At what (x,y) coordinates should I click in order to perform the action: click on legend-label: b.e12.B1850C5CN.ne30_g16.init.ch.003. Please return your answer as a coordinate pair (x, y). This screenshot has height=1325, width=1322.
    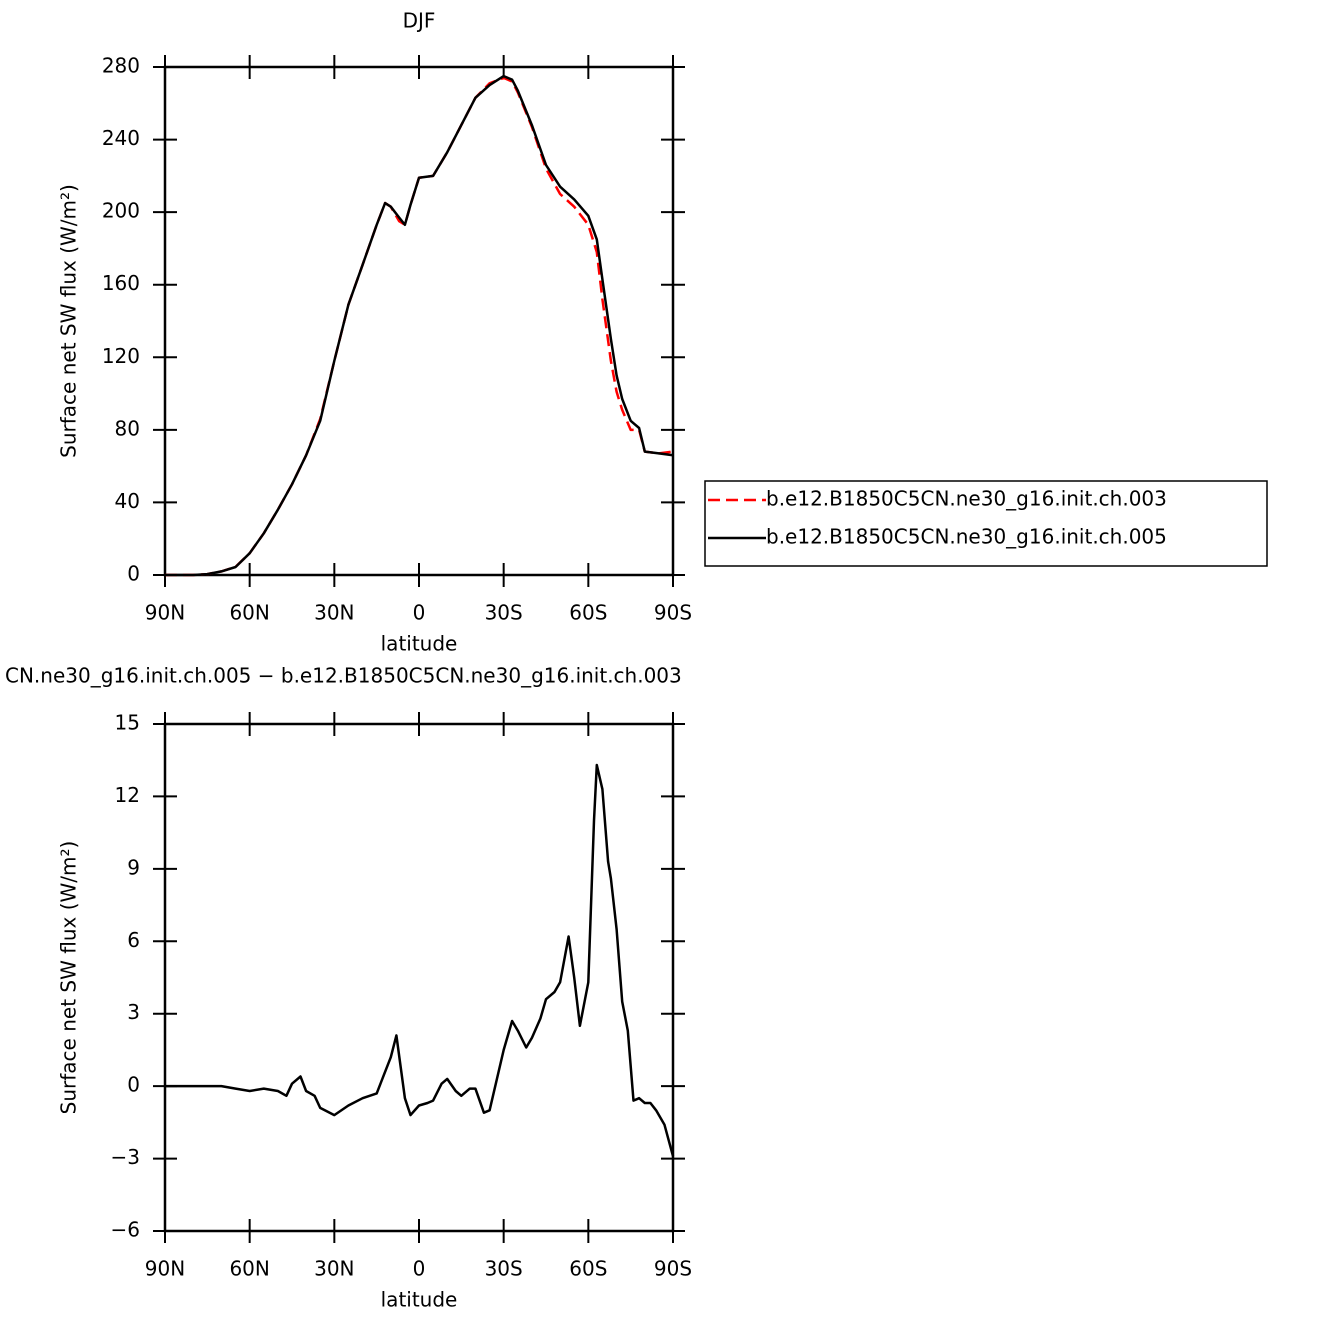
    Looking at the image, I should click on (966, 499).